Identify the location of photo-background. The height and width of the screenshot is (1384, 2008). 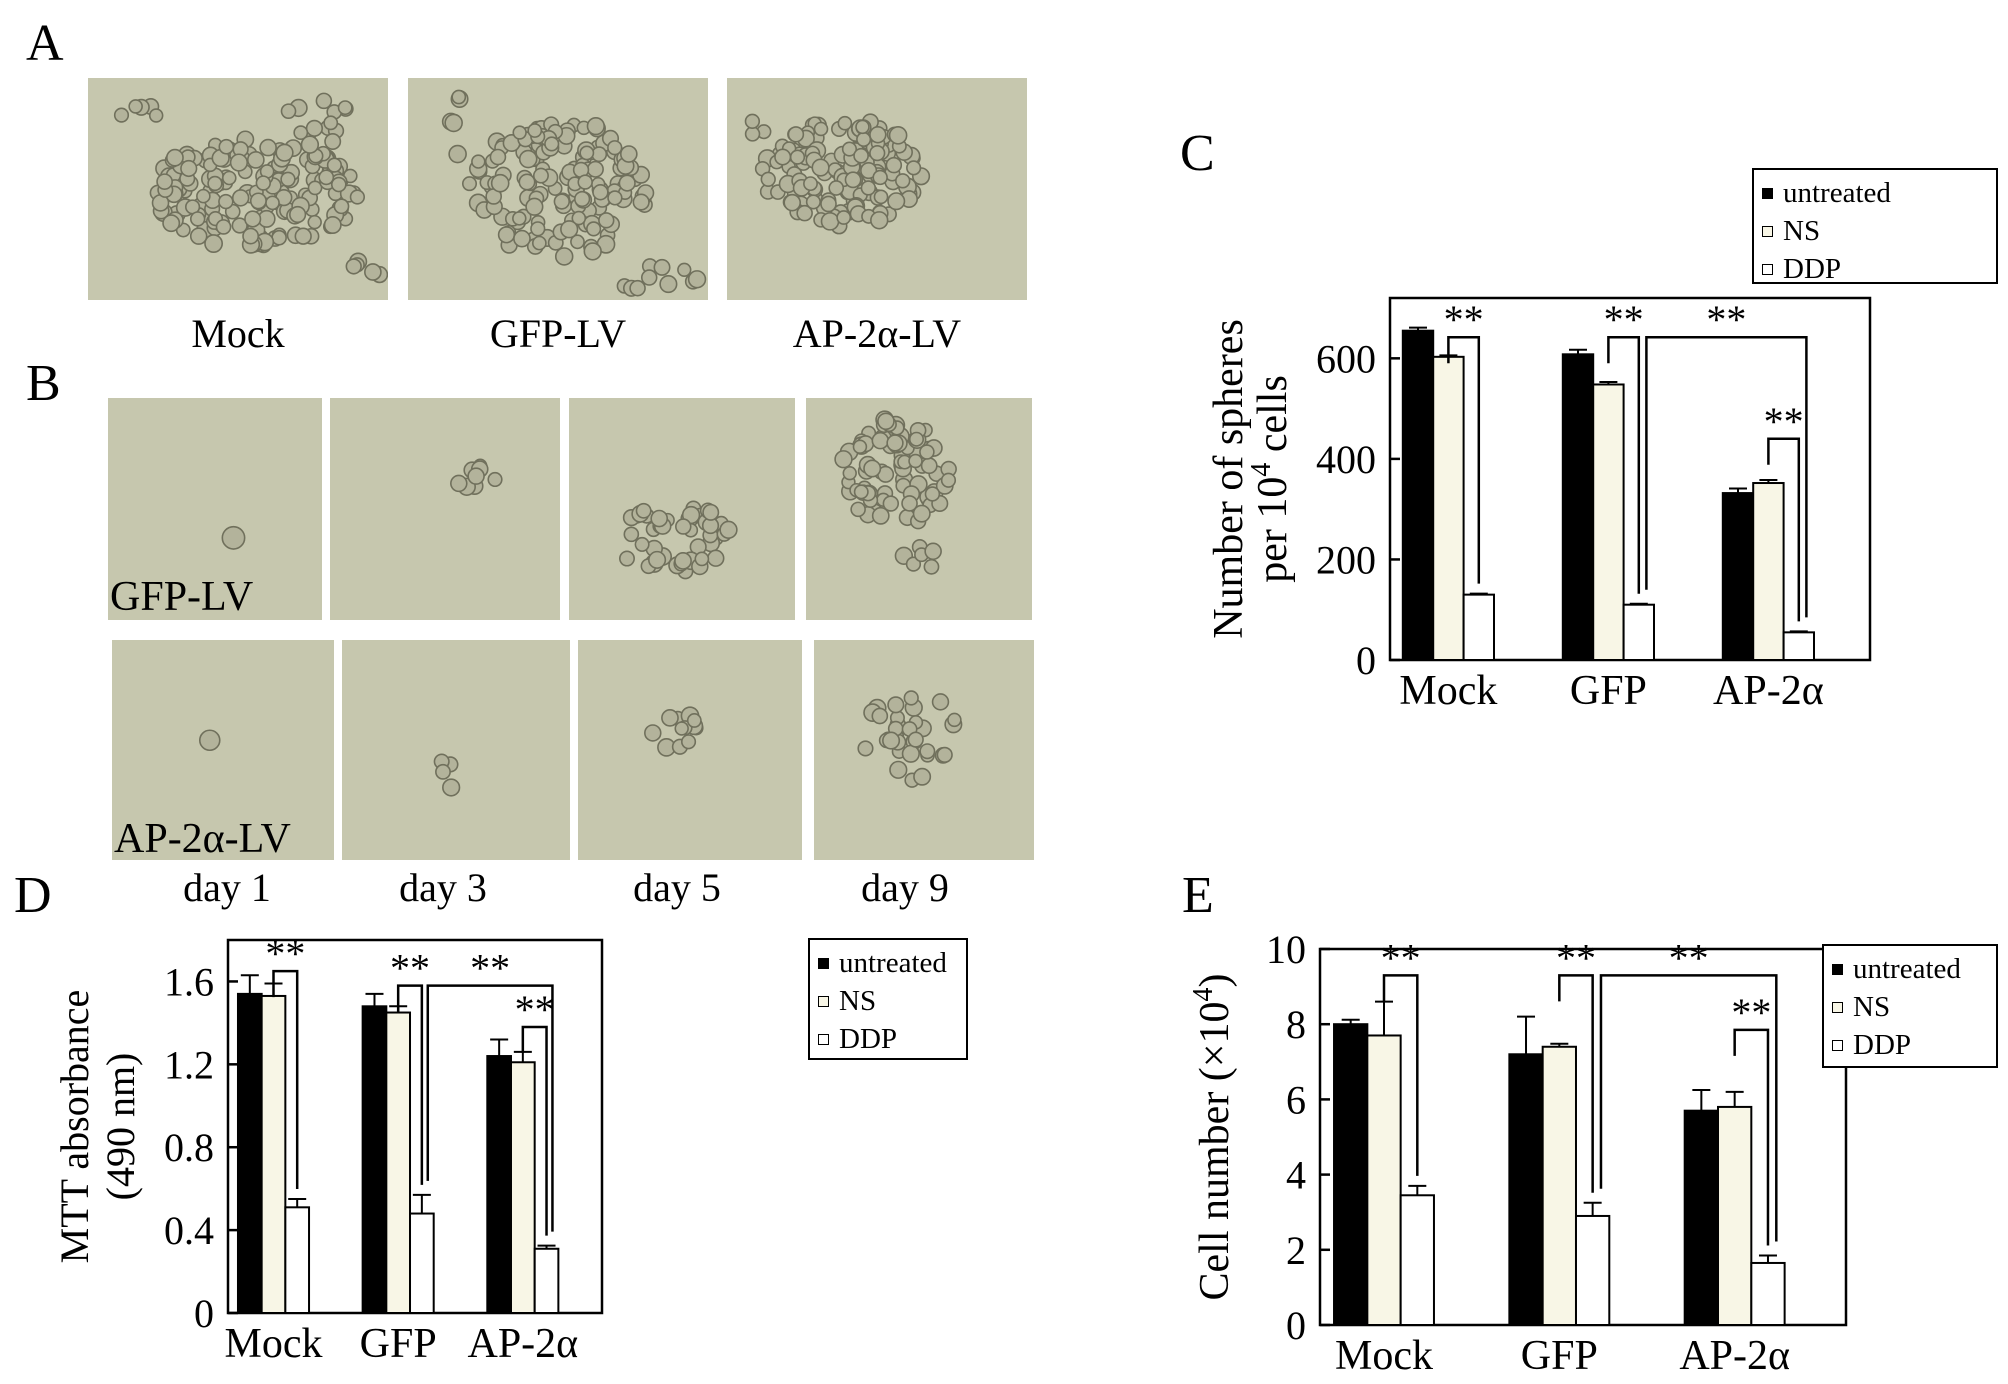
(456, 750).